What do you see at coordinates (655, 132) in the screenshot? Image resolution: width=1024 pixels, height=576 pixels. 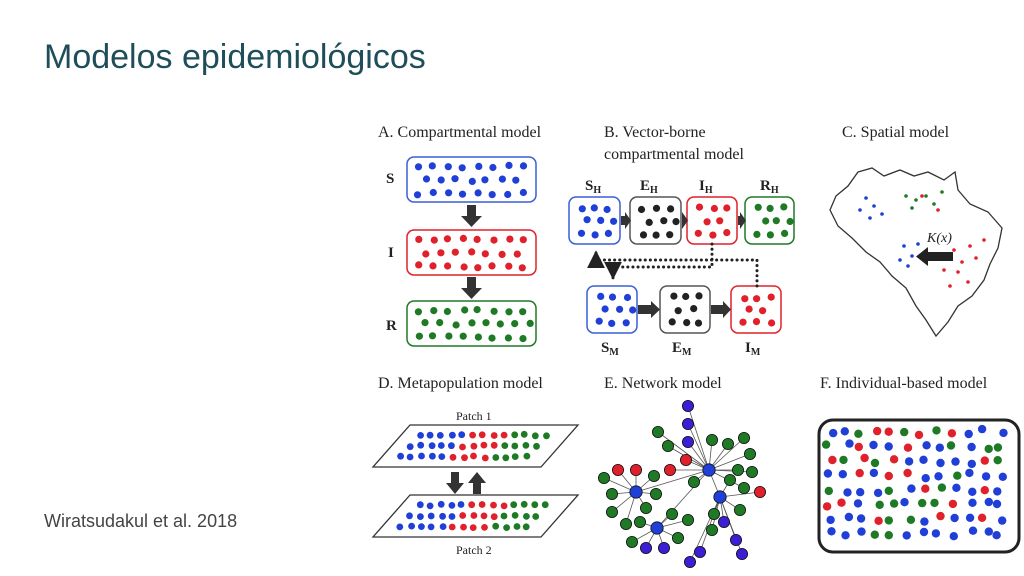 I see `panel-b-title-line1: B. Vector-borne` at bounding box center [655, 132].